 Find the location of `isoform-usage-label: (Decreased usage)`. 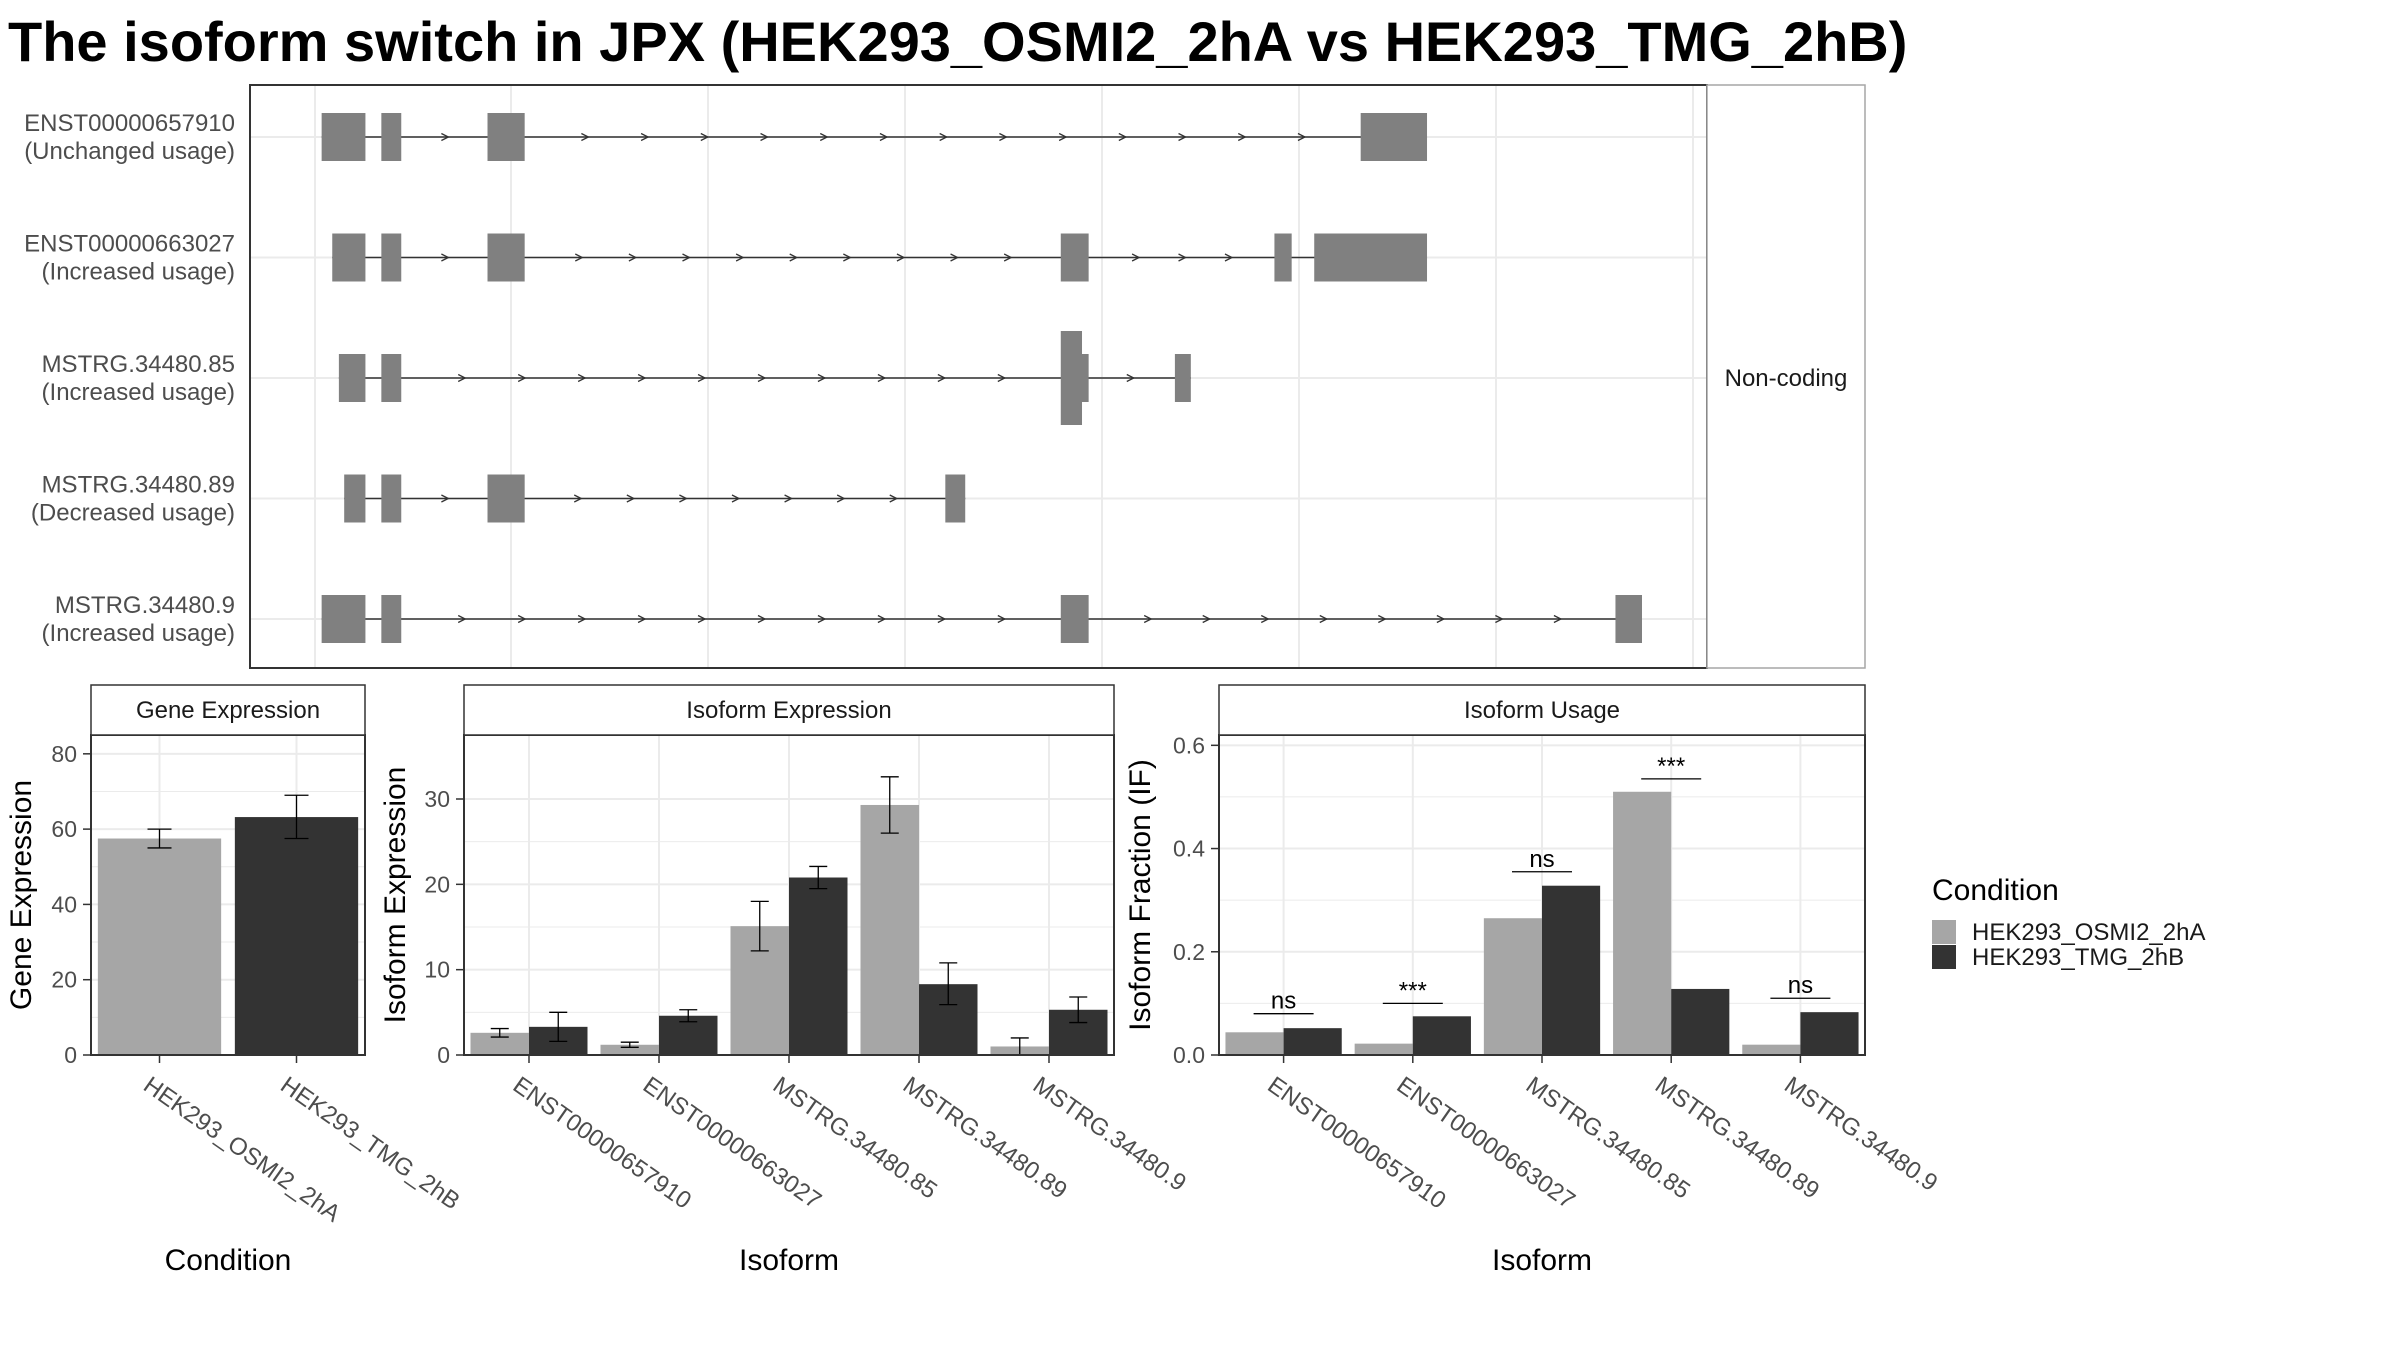

isoform-usage-label: (Decreased usage) is located at coordinates (133, 513).